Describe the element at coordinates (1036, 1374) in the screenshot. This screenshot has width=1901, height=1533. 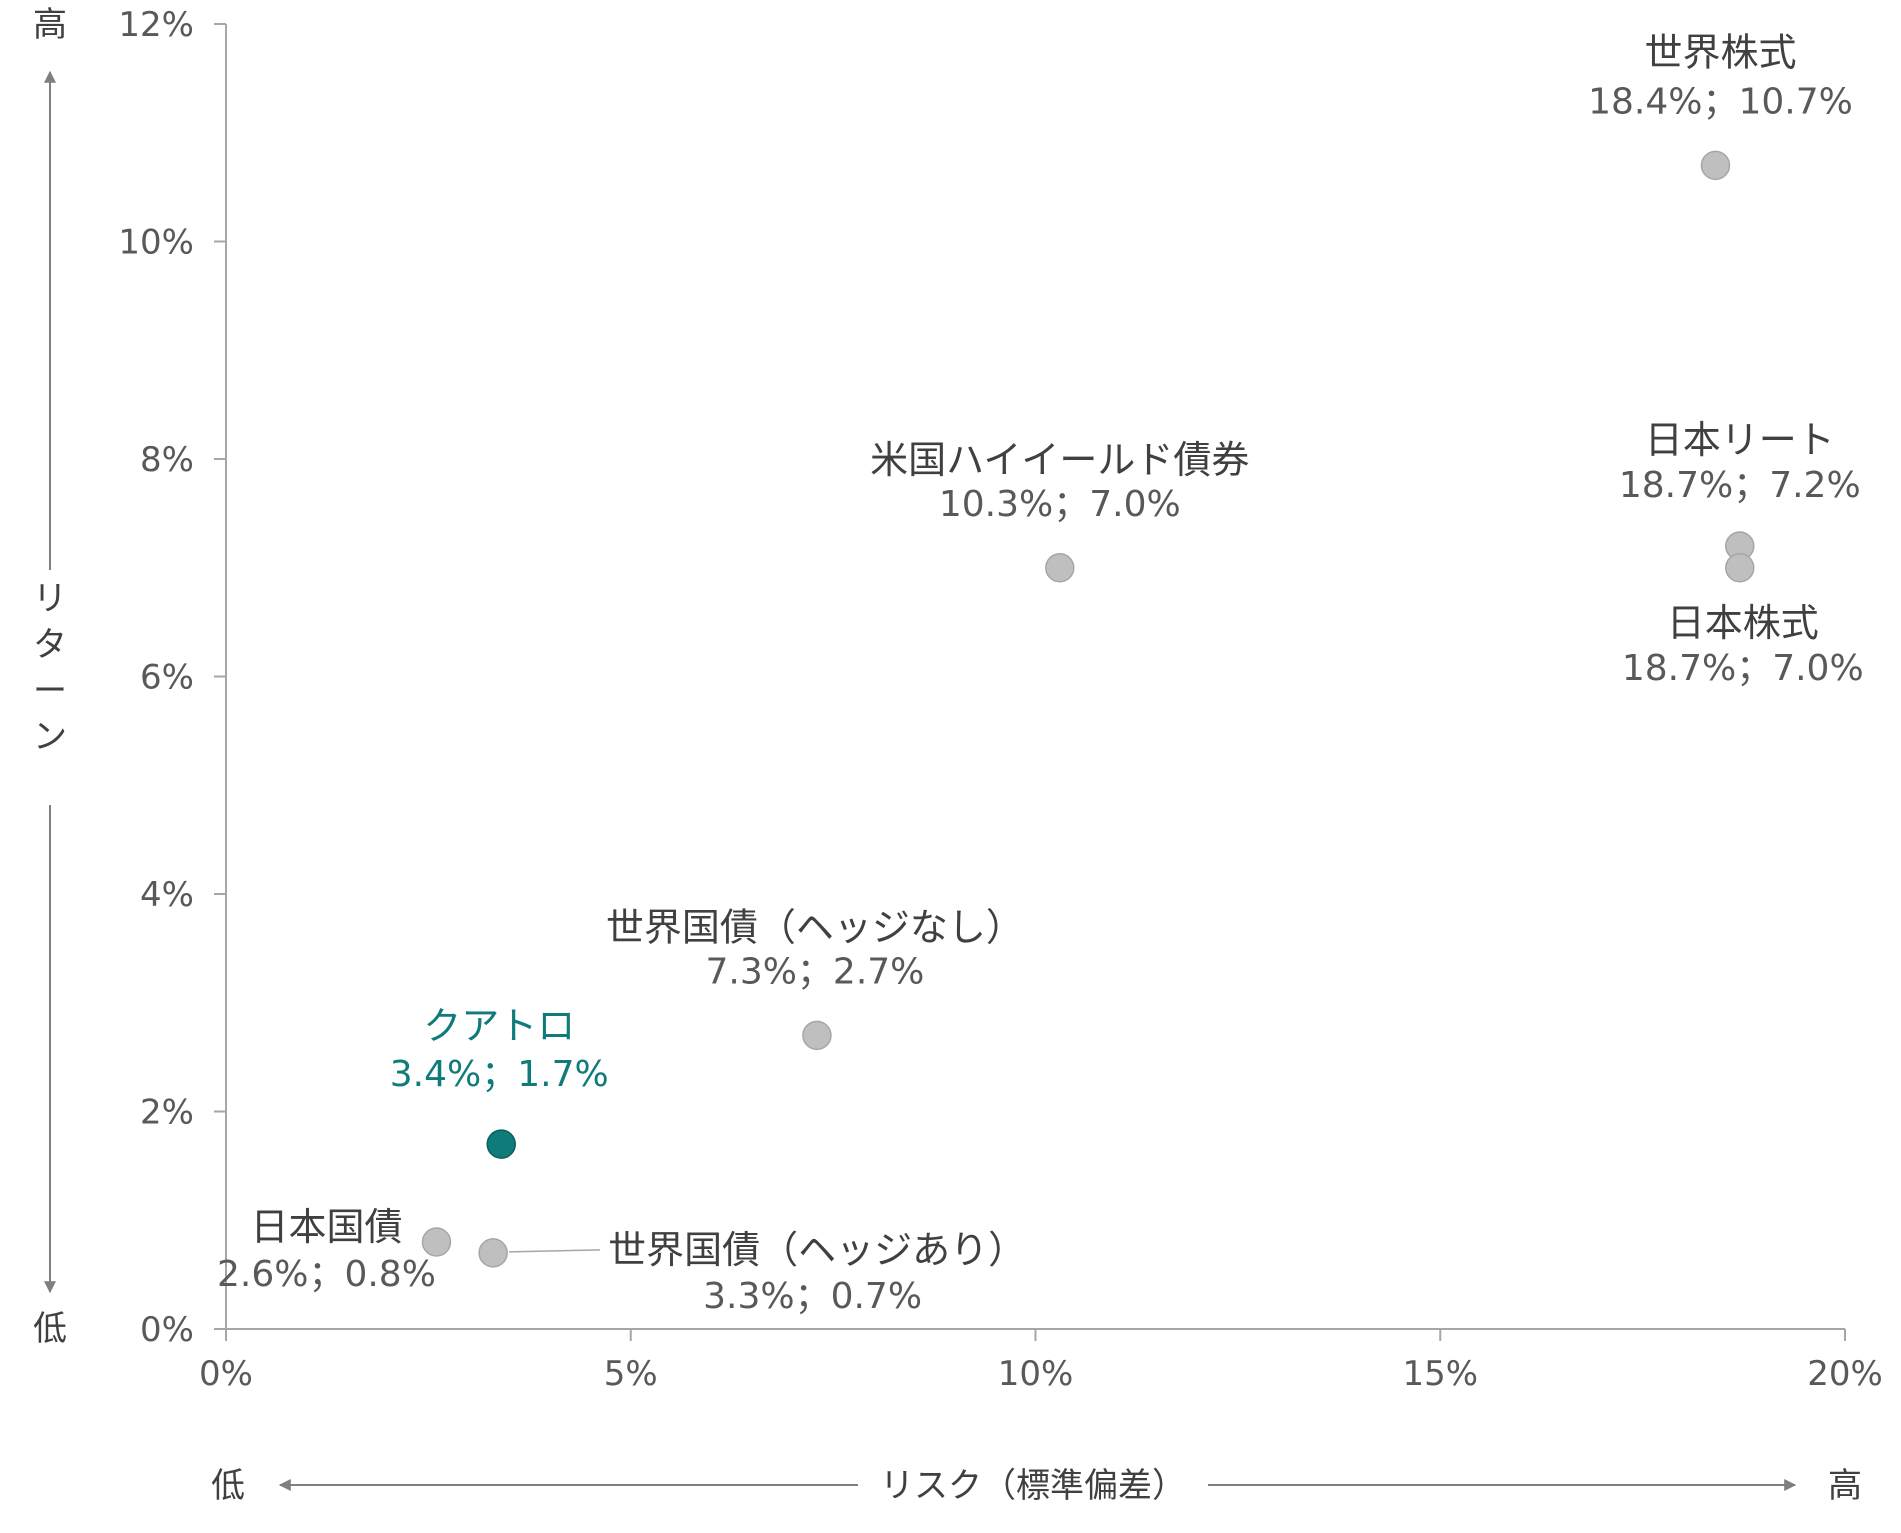
I see `x-tick-label: 10%` at that location.